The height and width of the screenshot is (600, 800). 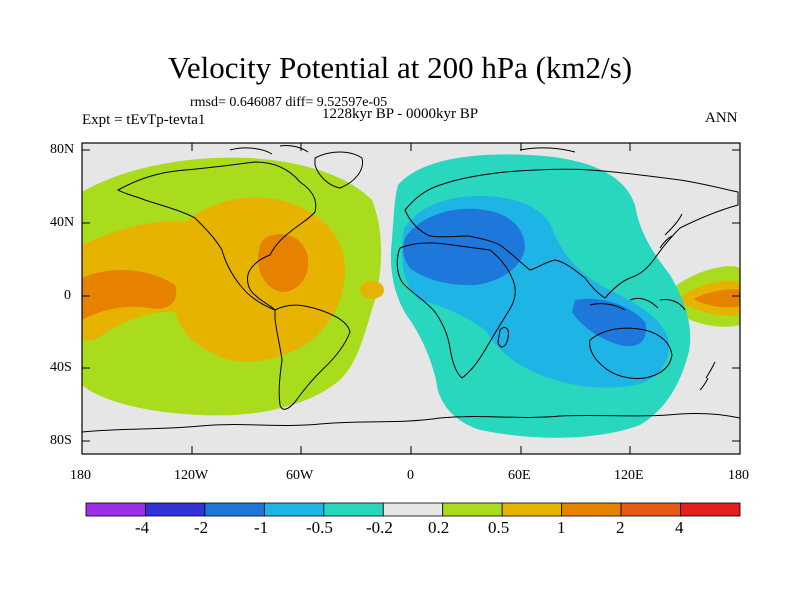 What do you see at coordinates (571, 233) in the screenshot?
I see `coast-eurasia` at bounding box center [571, 233].